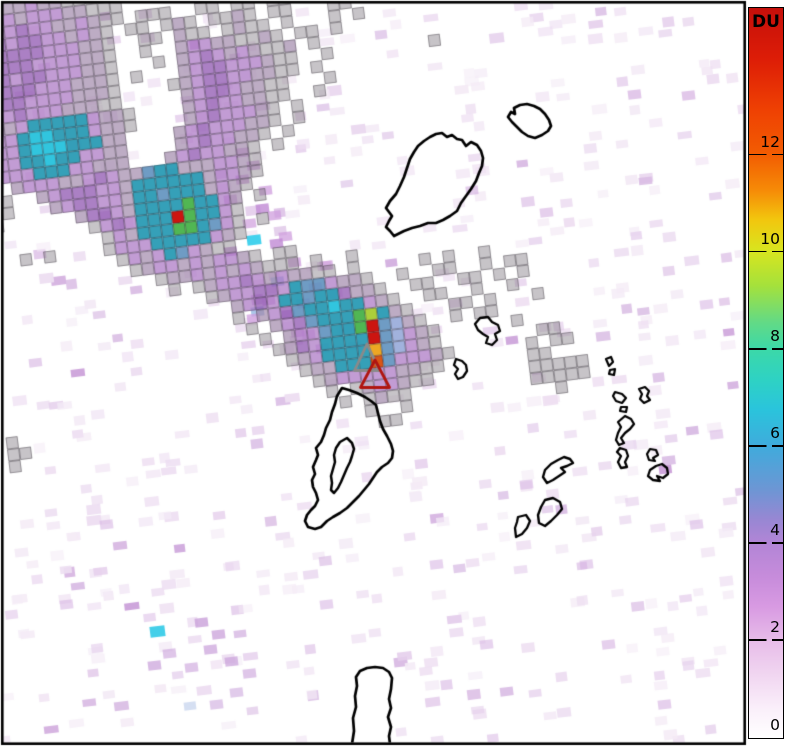 This screenshot has width=787, height=746. What do you see at coordinates (775, 627) in the screenshot?
I see `colorbar-tick-label: 2` at bounding box center [775, 627].